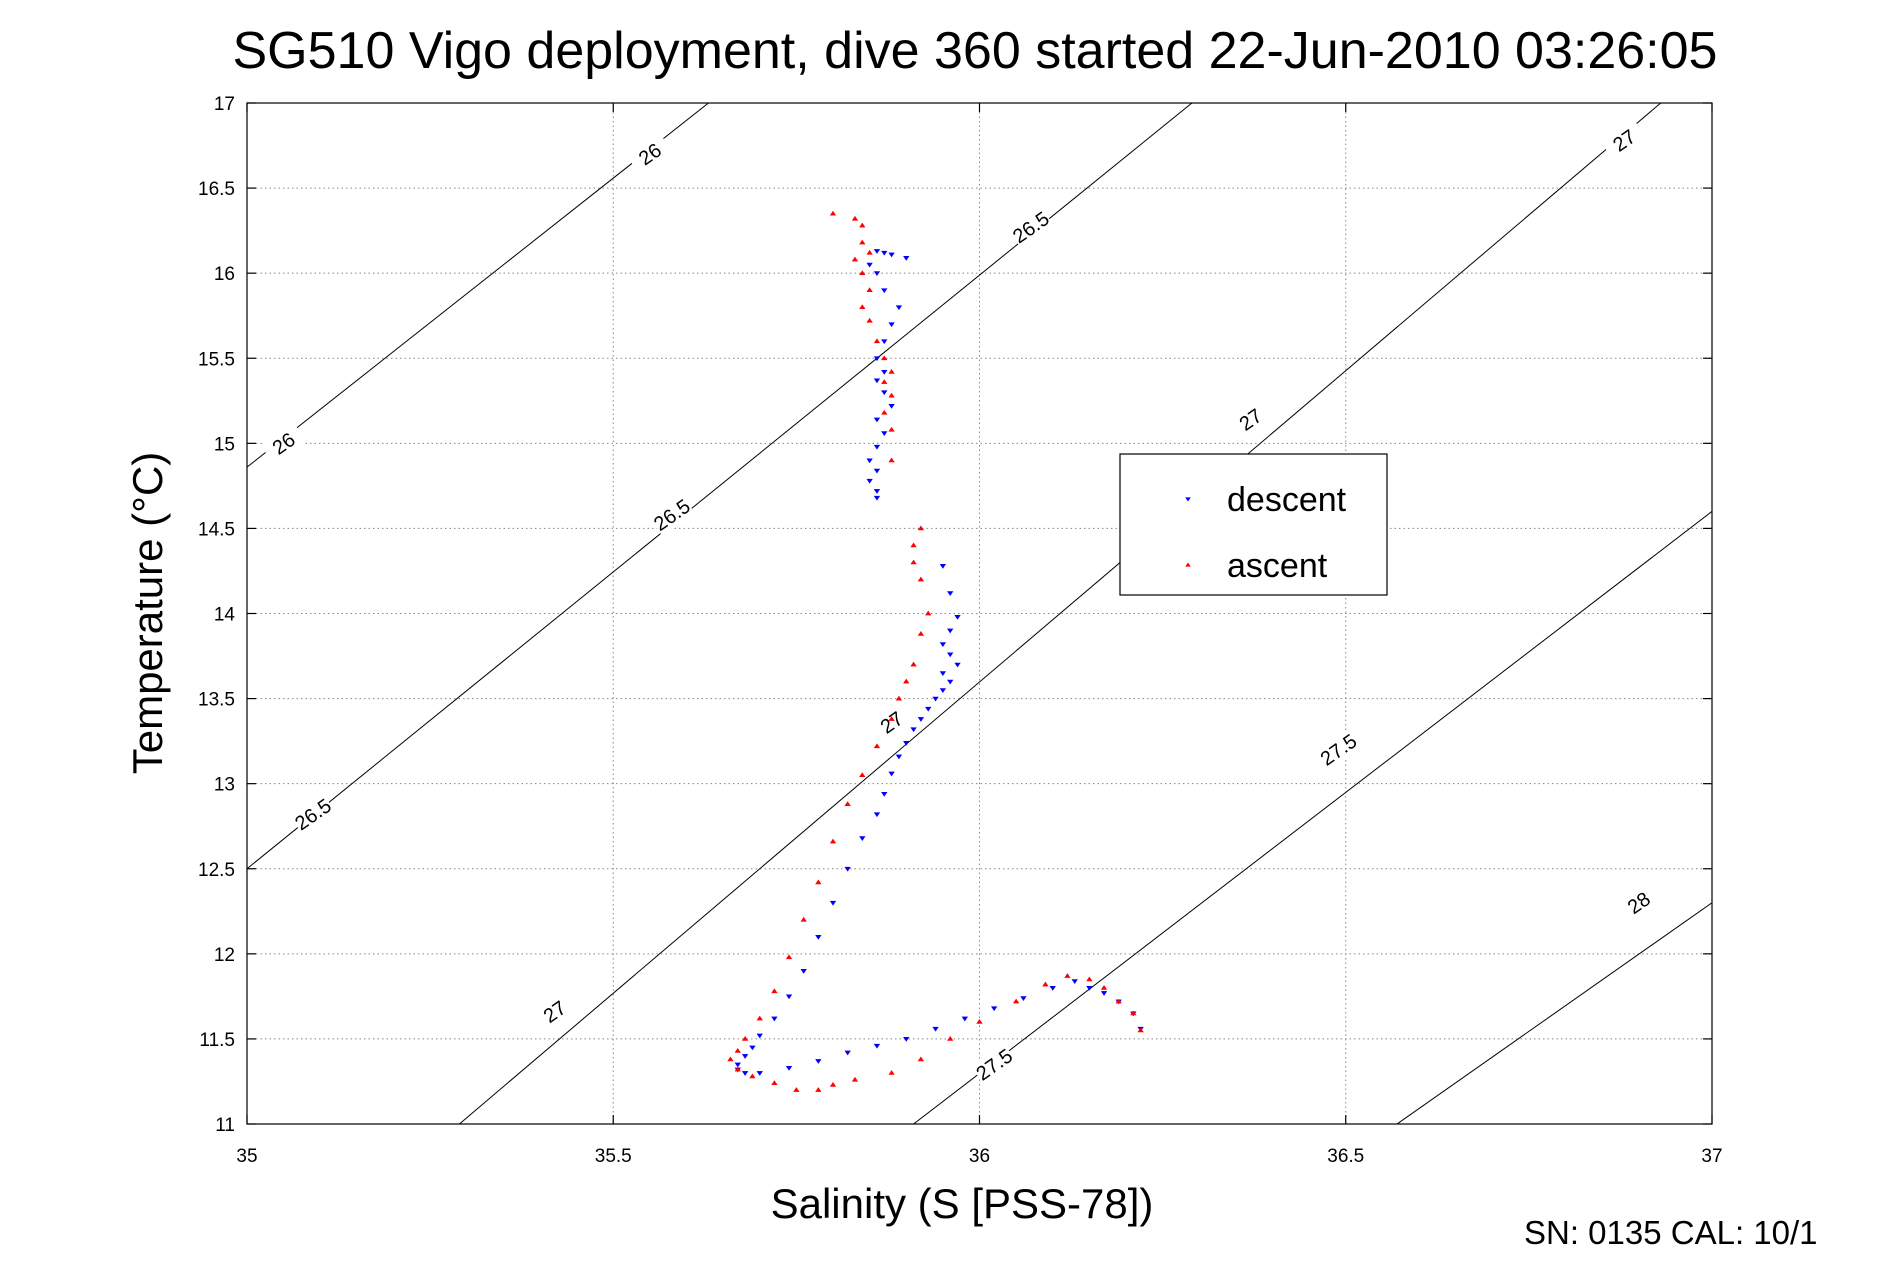 The height and width of the screenshot is (1262, 1891). Describe the element at coordinates (1277, 566) in the screenshot. I see `legend-label-ascent: ascent` at that location.